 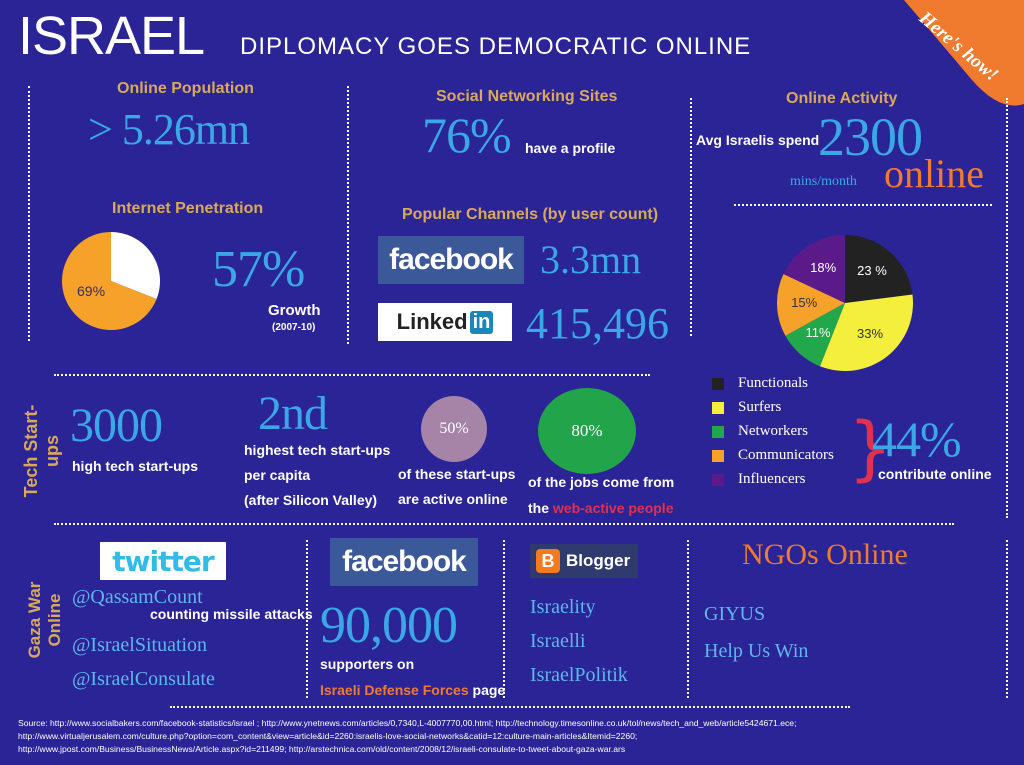 What do you see at coordinates (917, 439) in the screenshot?
I see `contribute-value: 44%` at bounding box center [917, 439].